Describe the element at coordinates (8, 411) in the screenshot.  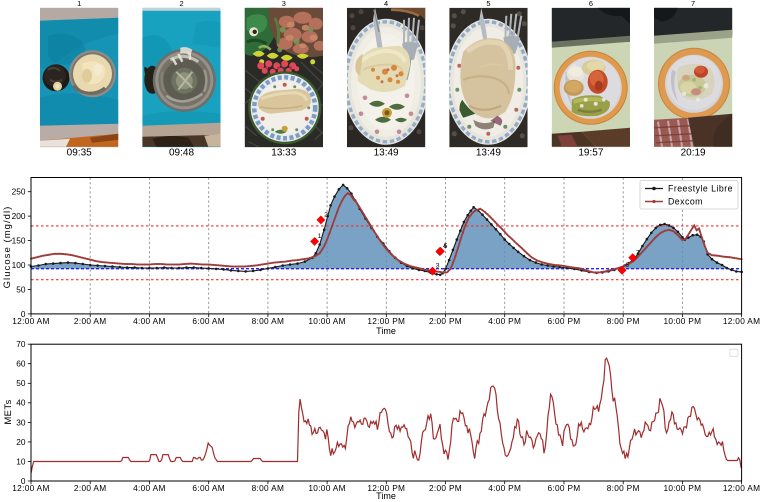
I see `svg-text: METs` at that location.